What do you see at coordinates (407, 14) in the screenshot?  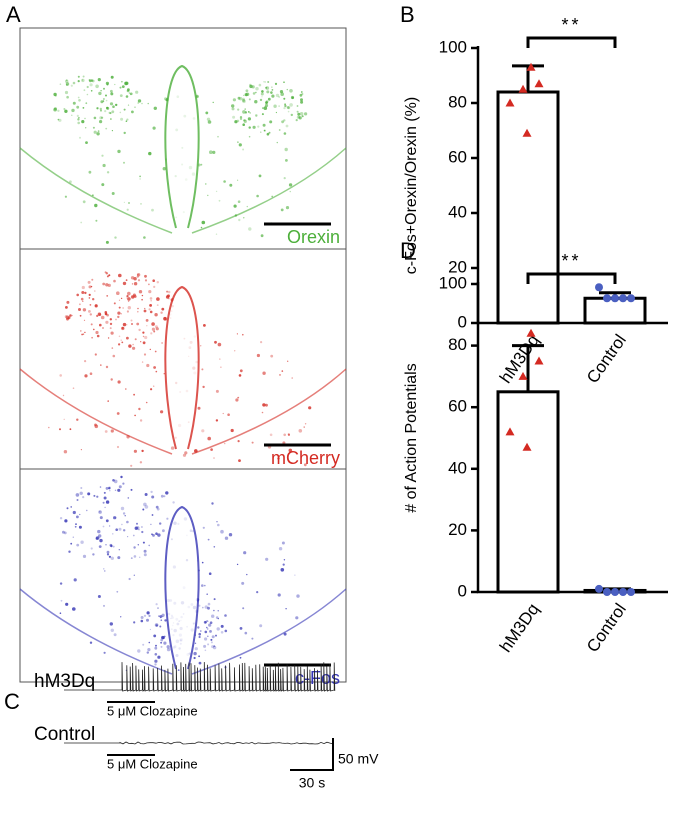 I see `panel-letter: B` at bounding box center [407, 14].